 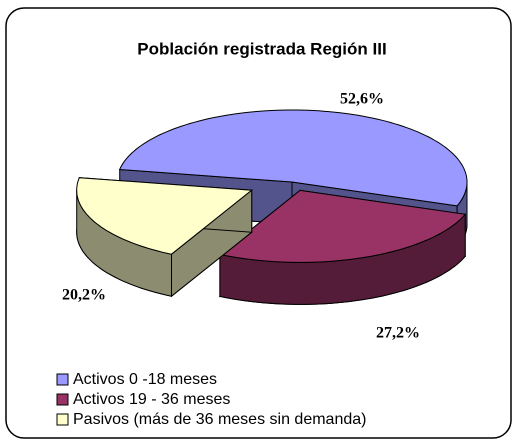 I want to click on legend-label: Pasivos (más de 36 meses sin demanda), so click(x=219, y=419).